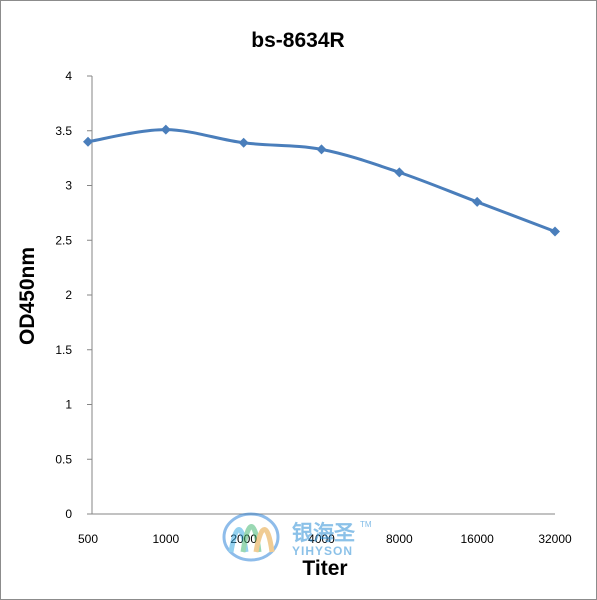  What do you see at coordinates (68, 514) in the screenshot?
I see `y-tick-label: 0` at bounding box center [68, 514].